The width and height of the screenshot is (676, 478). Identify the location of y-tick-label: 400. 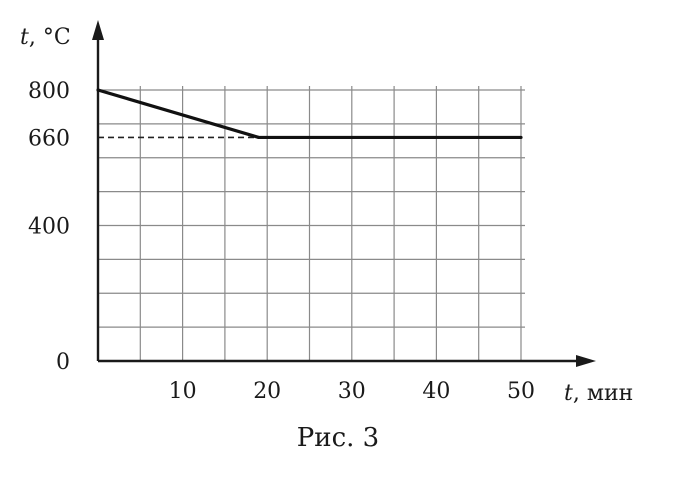
(49, 227).